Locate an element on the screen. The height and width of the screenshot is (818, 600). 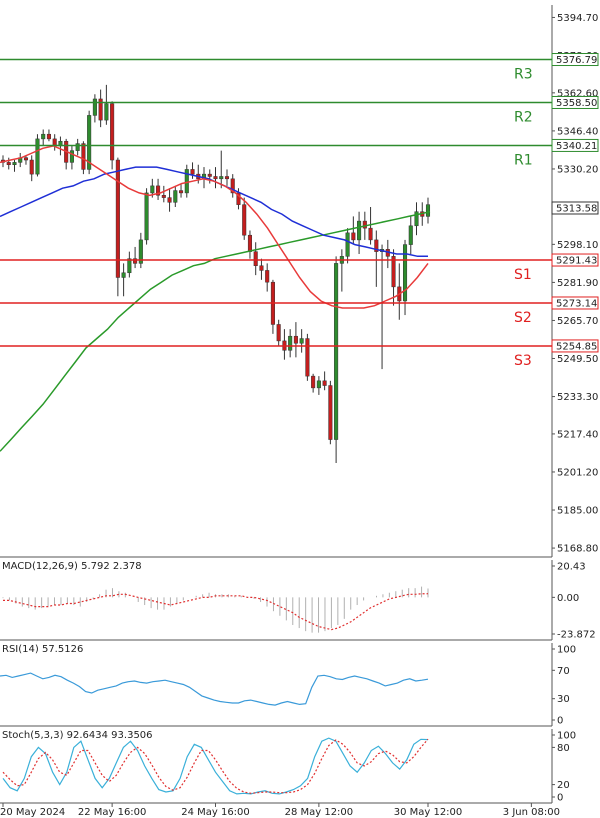
current-price-box is located at coordinates (575, 208).